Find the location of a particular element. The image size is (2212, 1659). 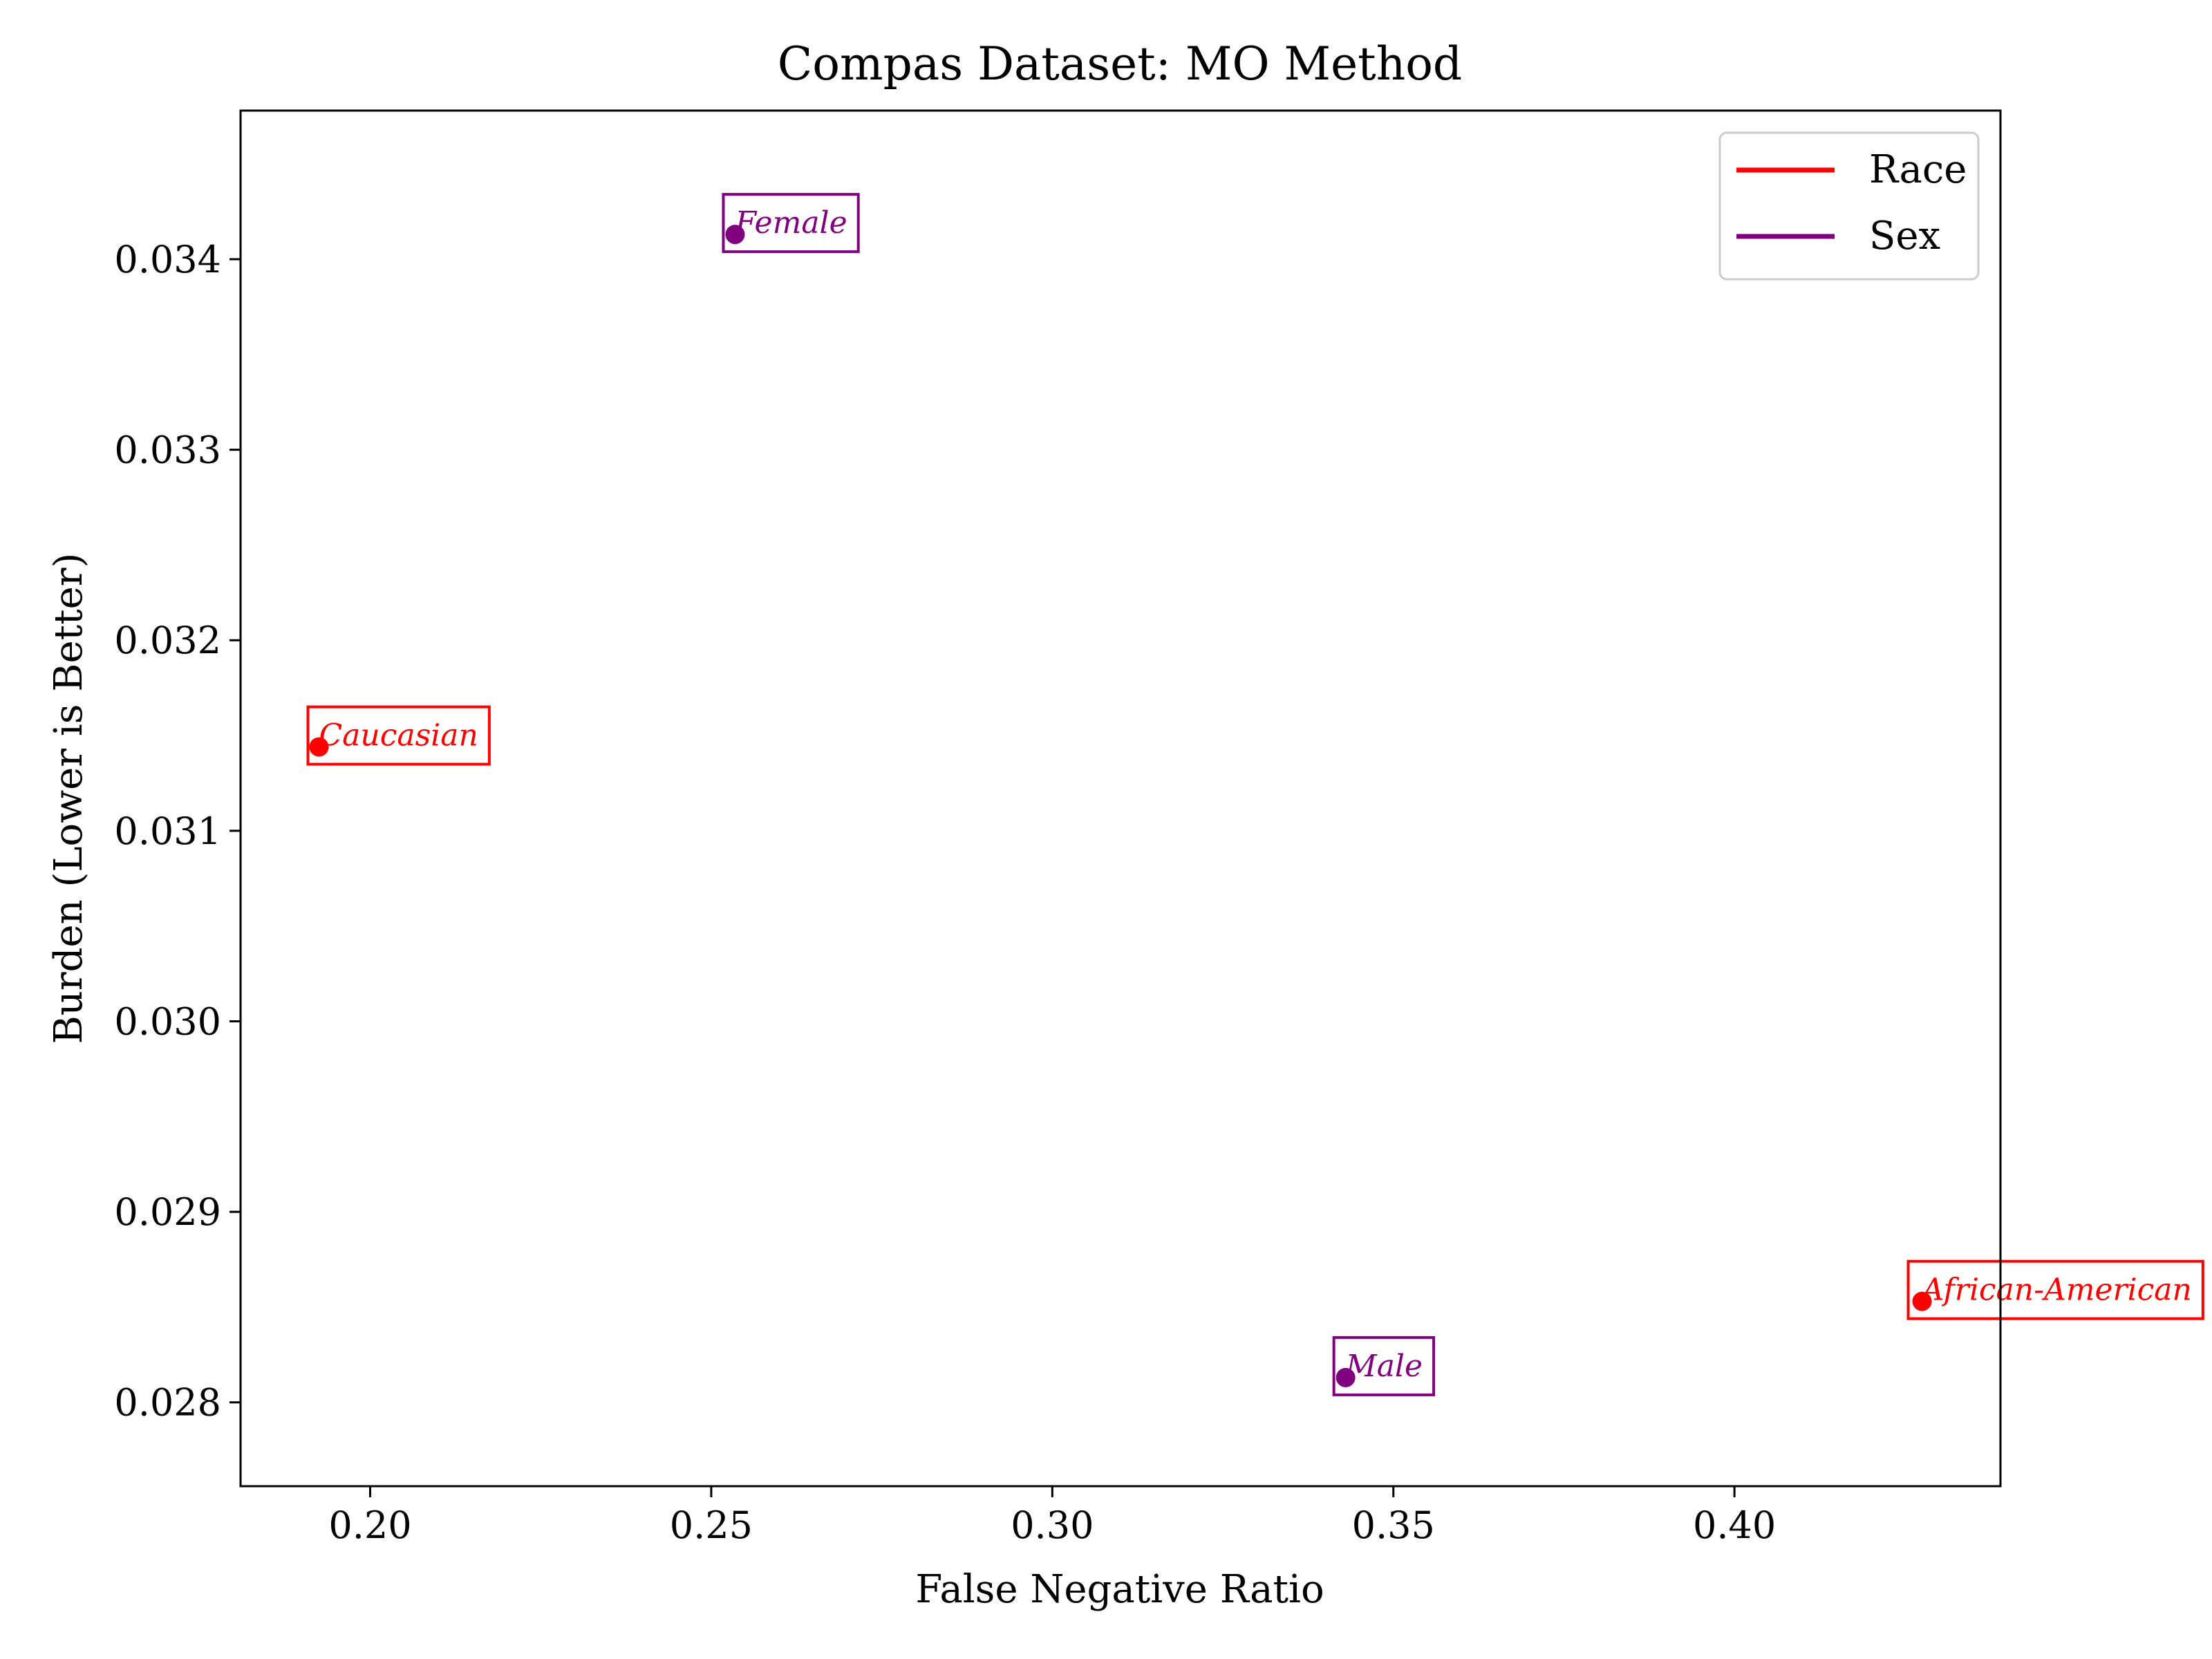

point-label: Male is located at coordinates (1384, 1366).